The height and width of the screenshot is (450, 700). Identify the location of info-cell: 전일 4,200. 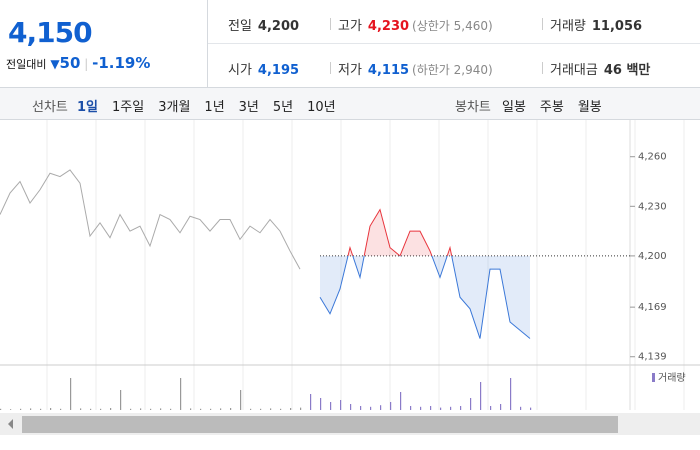
(263, 24).